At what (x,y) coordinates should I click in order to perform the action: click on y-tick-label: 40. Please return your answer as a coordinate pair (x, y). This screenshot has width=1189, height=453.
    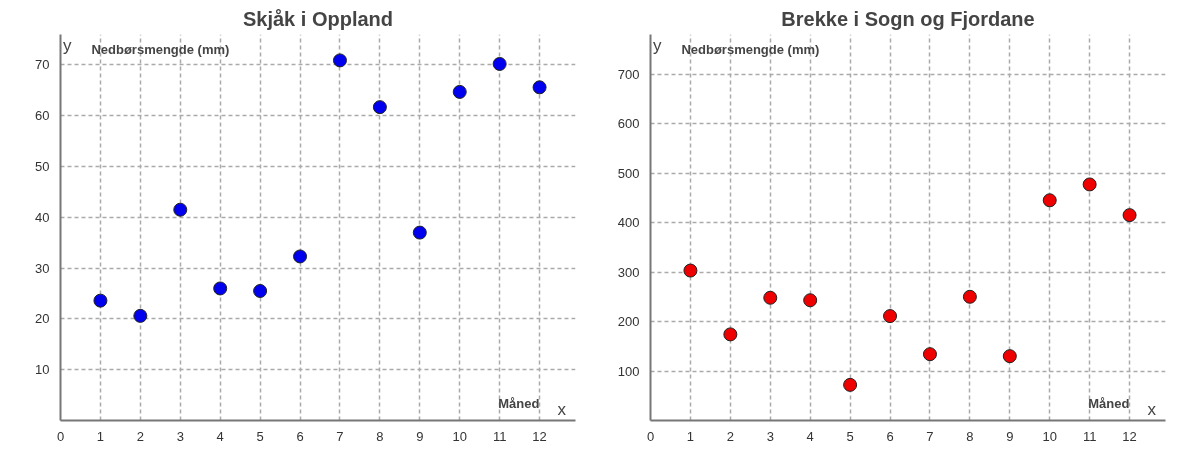
    Looking at the image, I should click on (42, 217).